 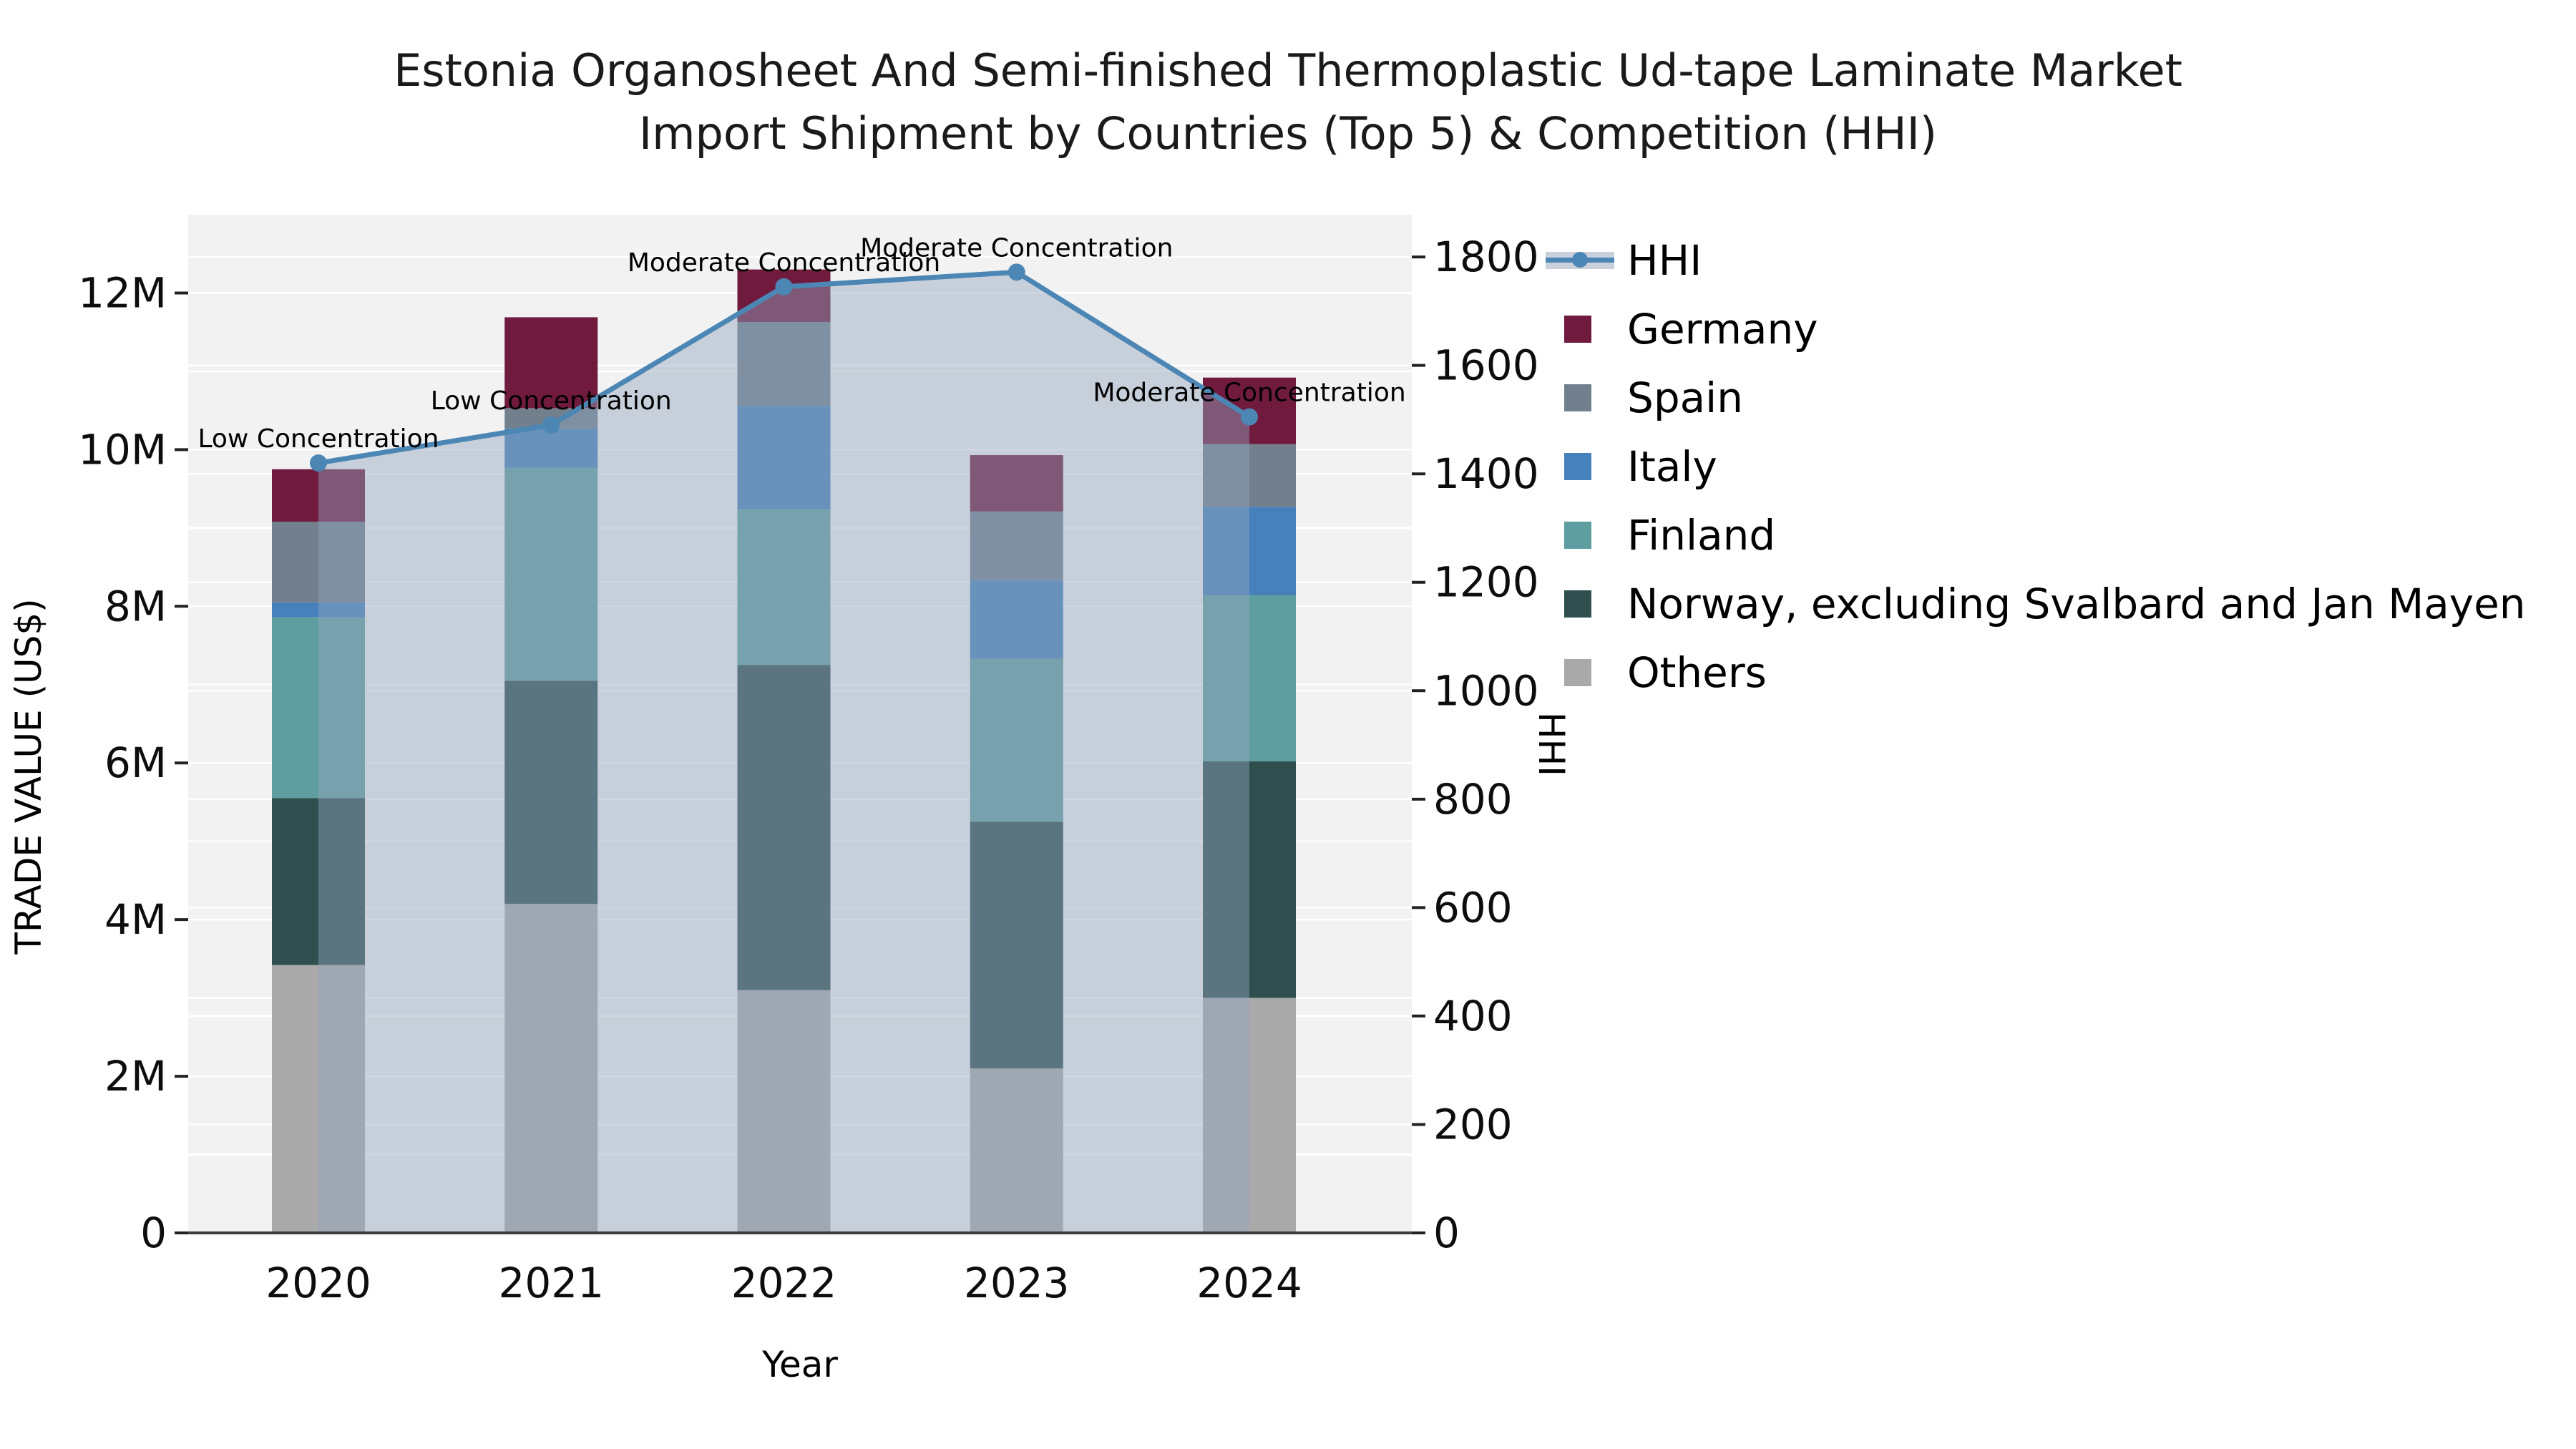 What do you see at coordinates (2036, 398) in the screenshot?
I see `legend-item: Spain` at bounding box center [2036, 398].